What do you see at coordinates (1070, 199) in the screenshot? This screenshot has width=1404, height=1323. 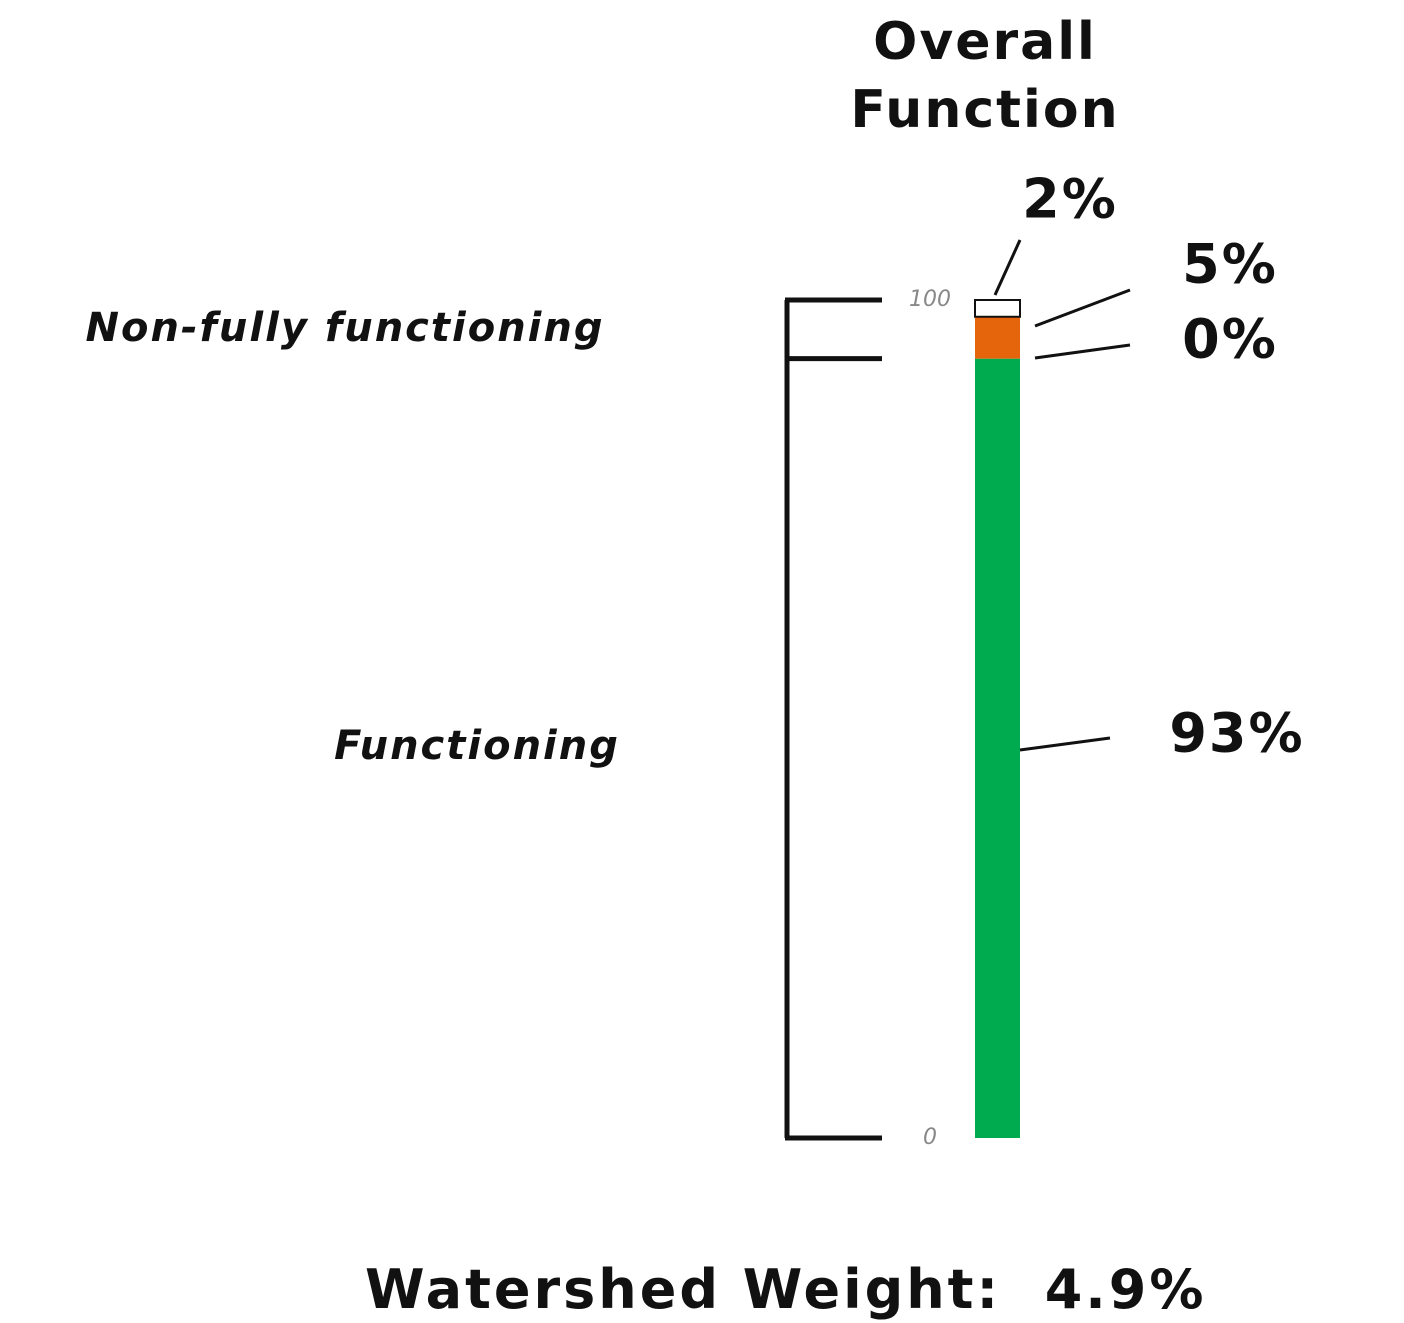 I see `value-label: 2%` at bounding box center [1070, 199].